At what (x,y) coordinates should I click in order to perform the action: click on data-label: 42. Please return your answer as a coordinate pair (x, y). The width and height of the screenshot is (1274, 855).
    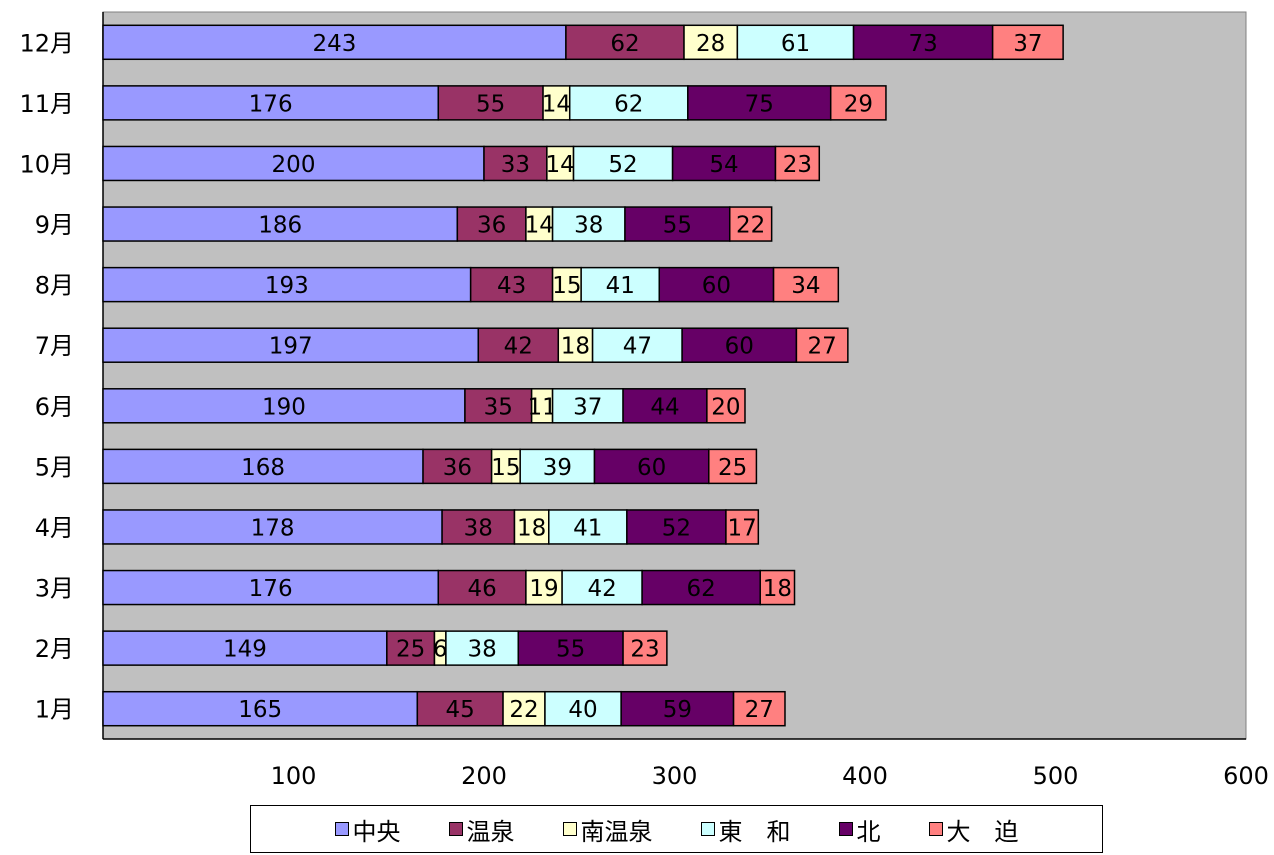
    Looking at the image, I should click on (518, 347).